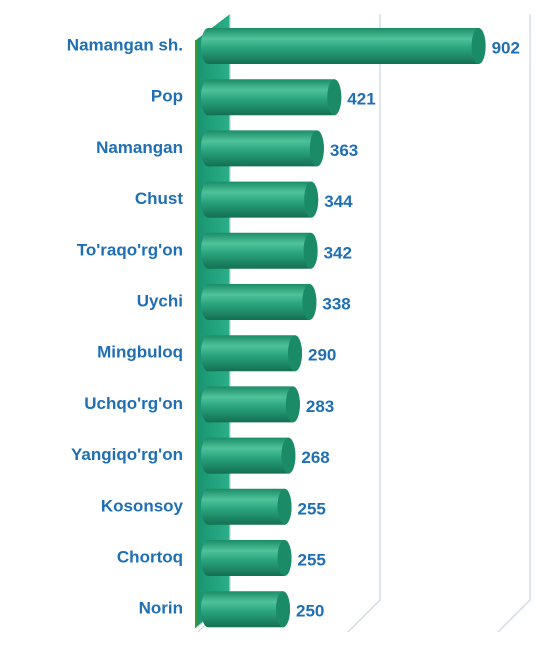 The height and width of the screenshot is (648, 542). What do you see at coordinates (160, 300) in the screenshot?
I see `category-label: Uychi` at bounding box center [160, 300].